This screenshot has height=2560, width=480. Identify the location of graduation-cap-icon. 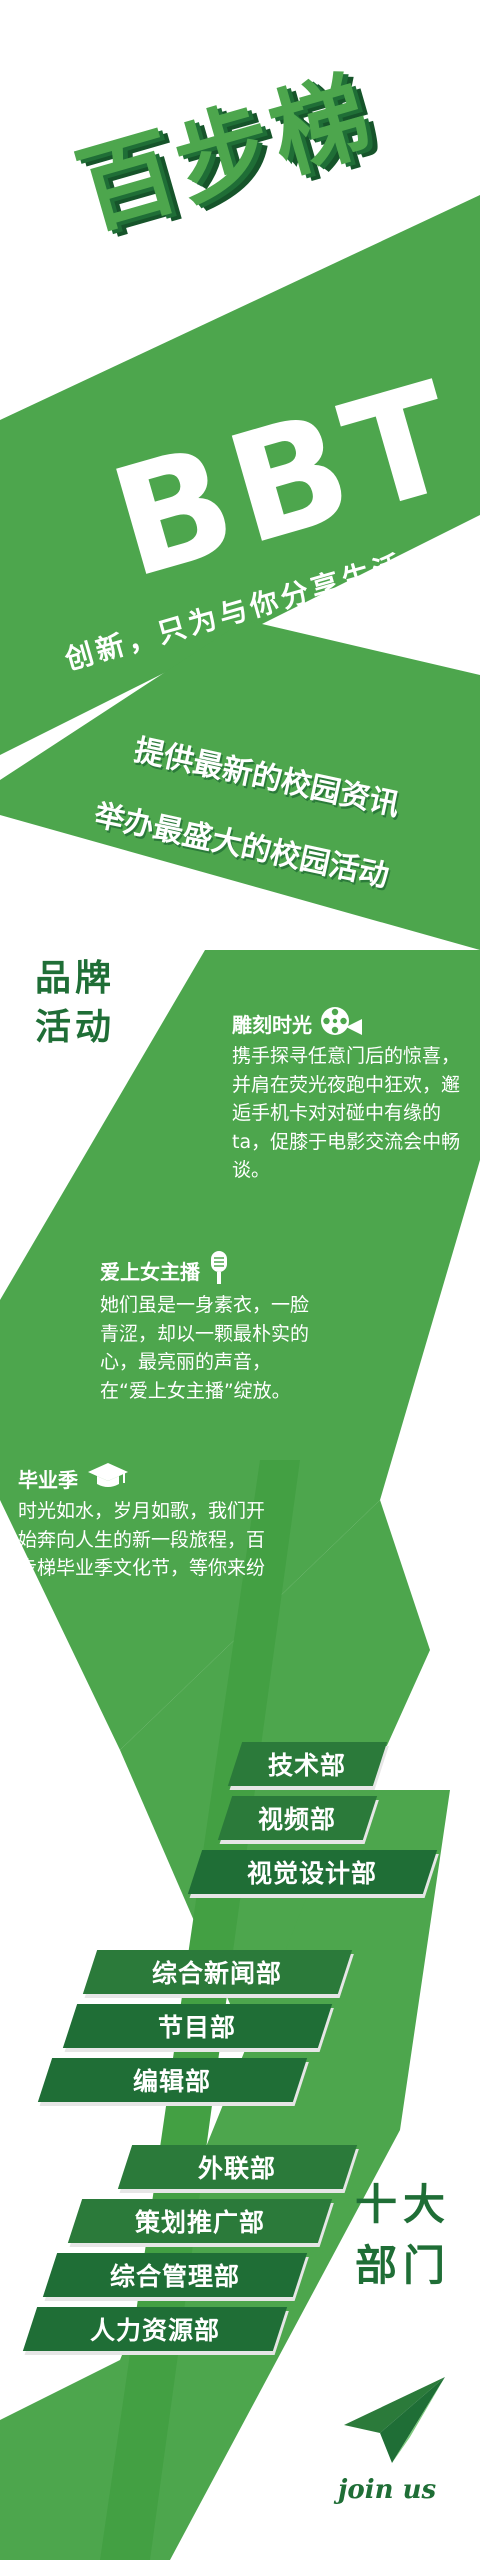
(108, 1478).